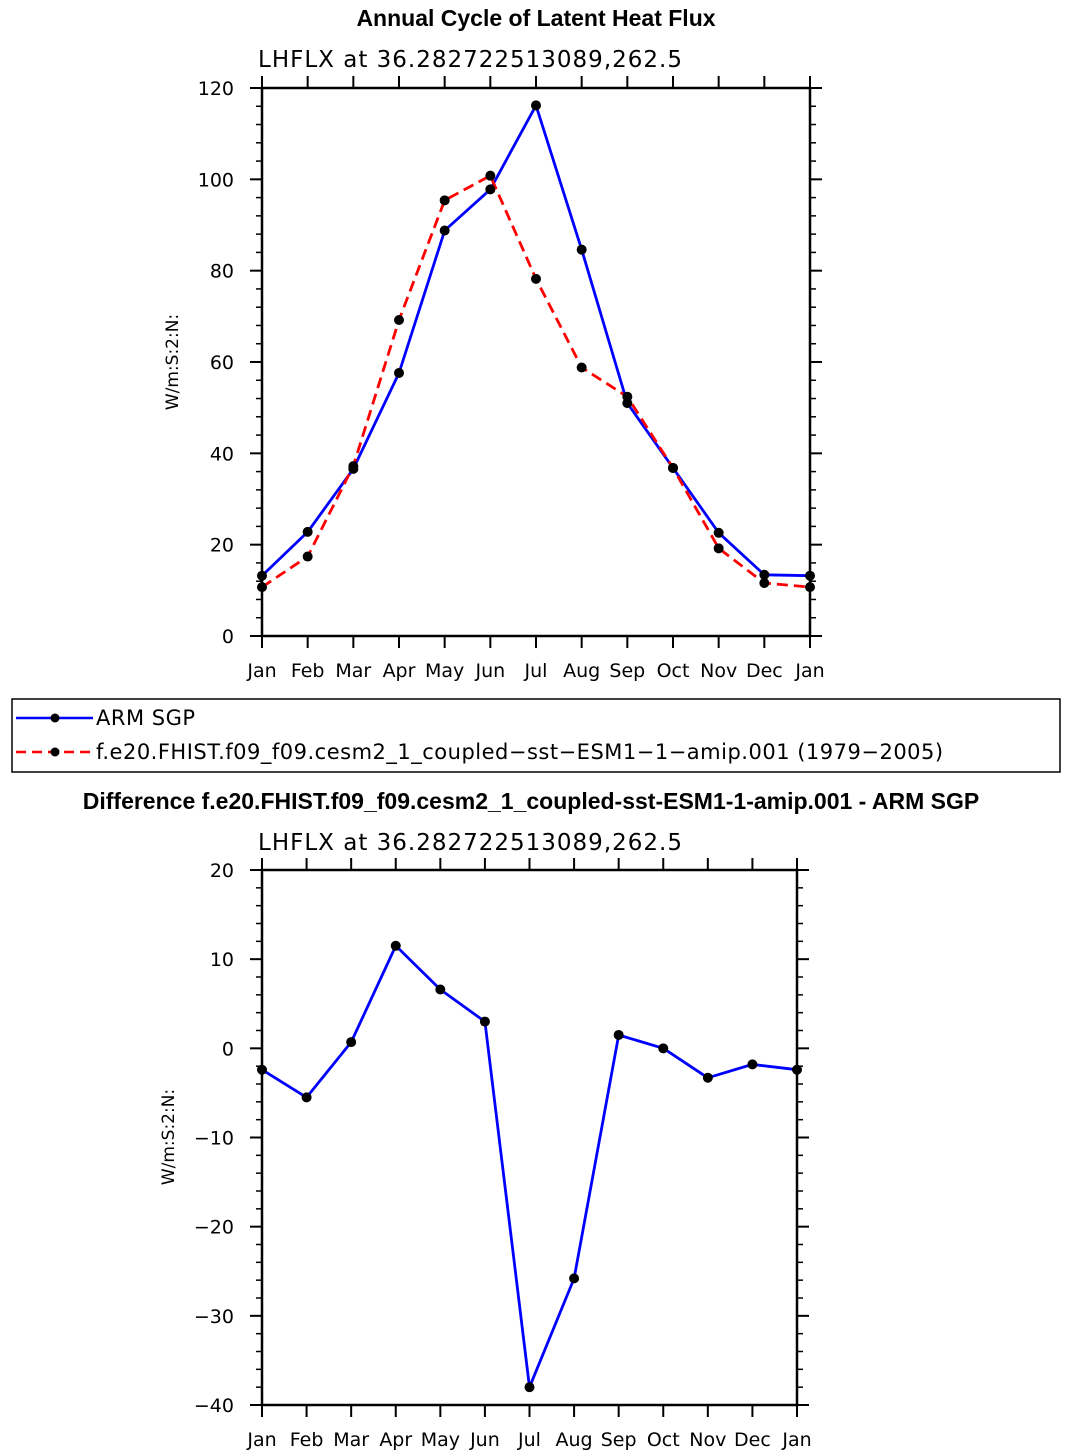  I want to click on y-tick-label: 80, so click(222, 272).